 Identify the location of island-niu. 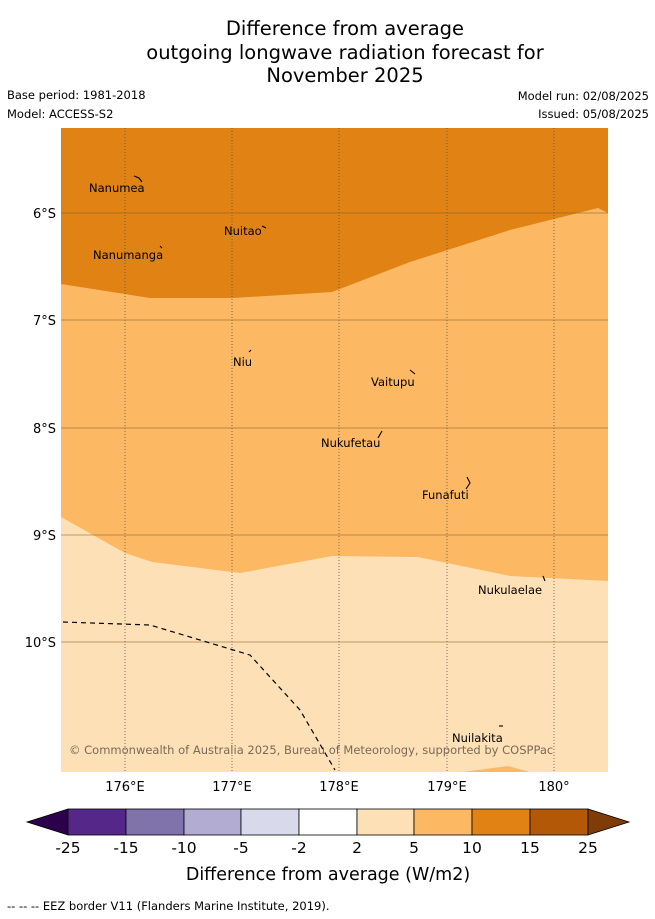
(250, 351).